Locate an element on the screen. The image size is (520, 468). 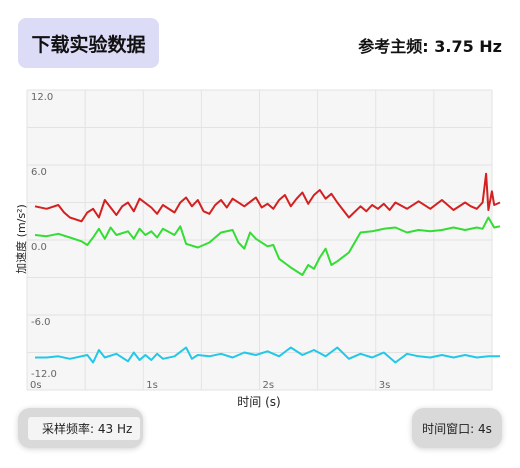
series-line-cyan is located at coordinates (267, 355).